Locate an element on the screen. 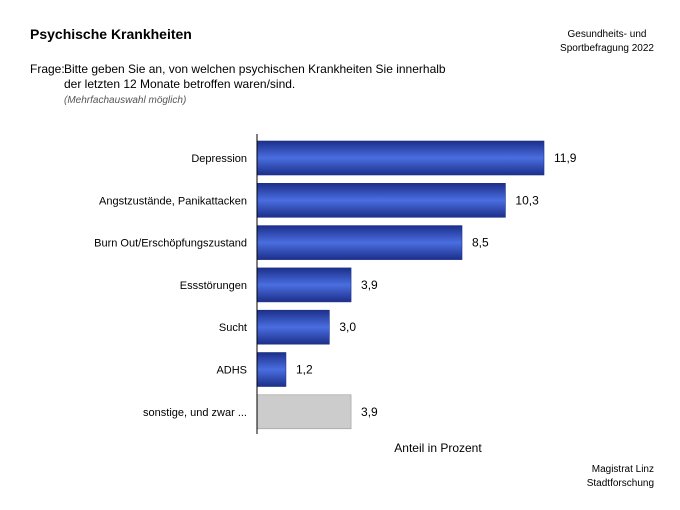 The width and height of the screenshot is (680, 510). value-label-4: 3,0 is located at coordinates (347, 327).